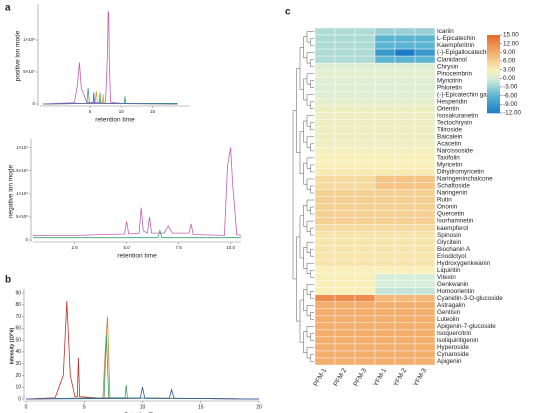 This screenshot has height=413, width=550. Describe the element at coordinates (452, 228) in the screenshot. I see `row-label: kaempferol` at that location.